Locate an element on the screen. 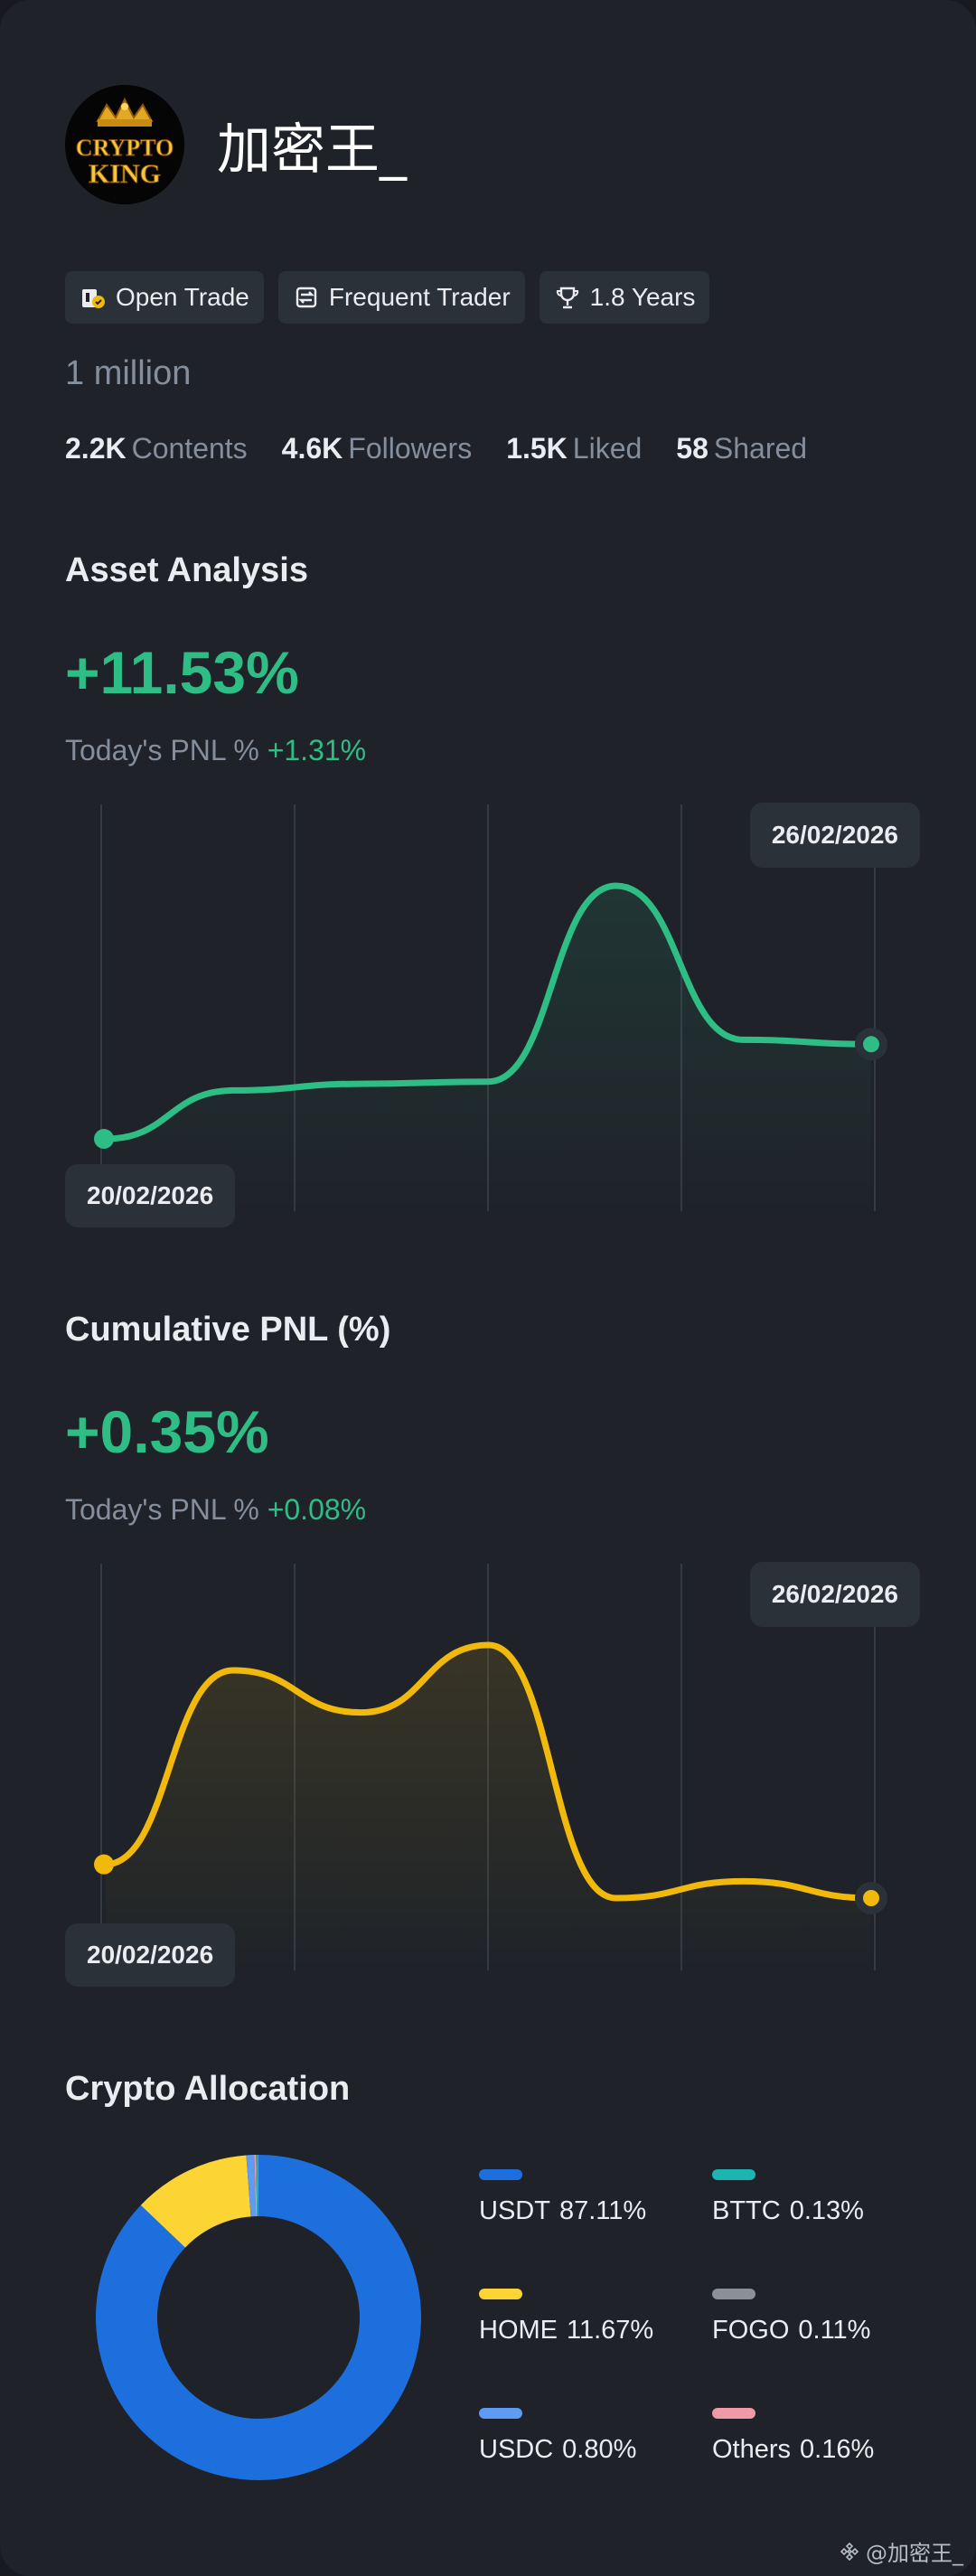  legend-name: FOGO is located at coordinates (751, 2330).